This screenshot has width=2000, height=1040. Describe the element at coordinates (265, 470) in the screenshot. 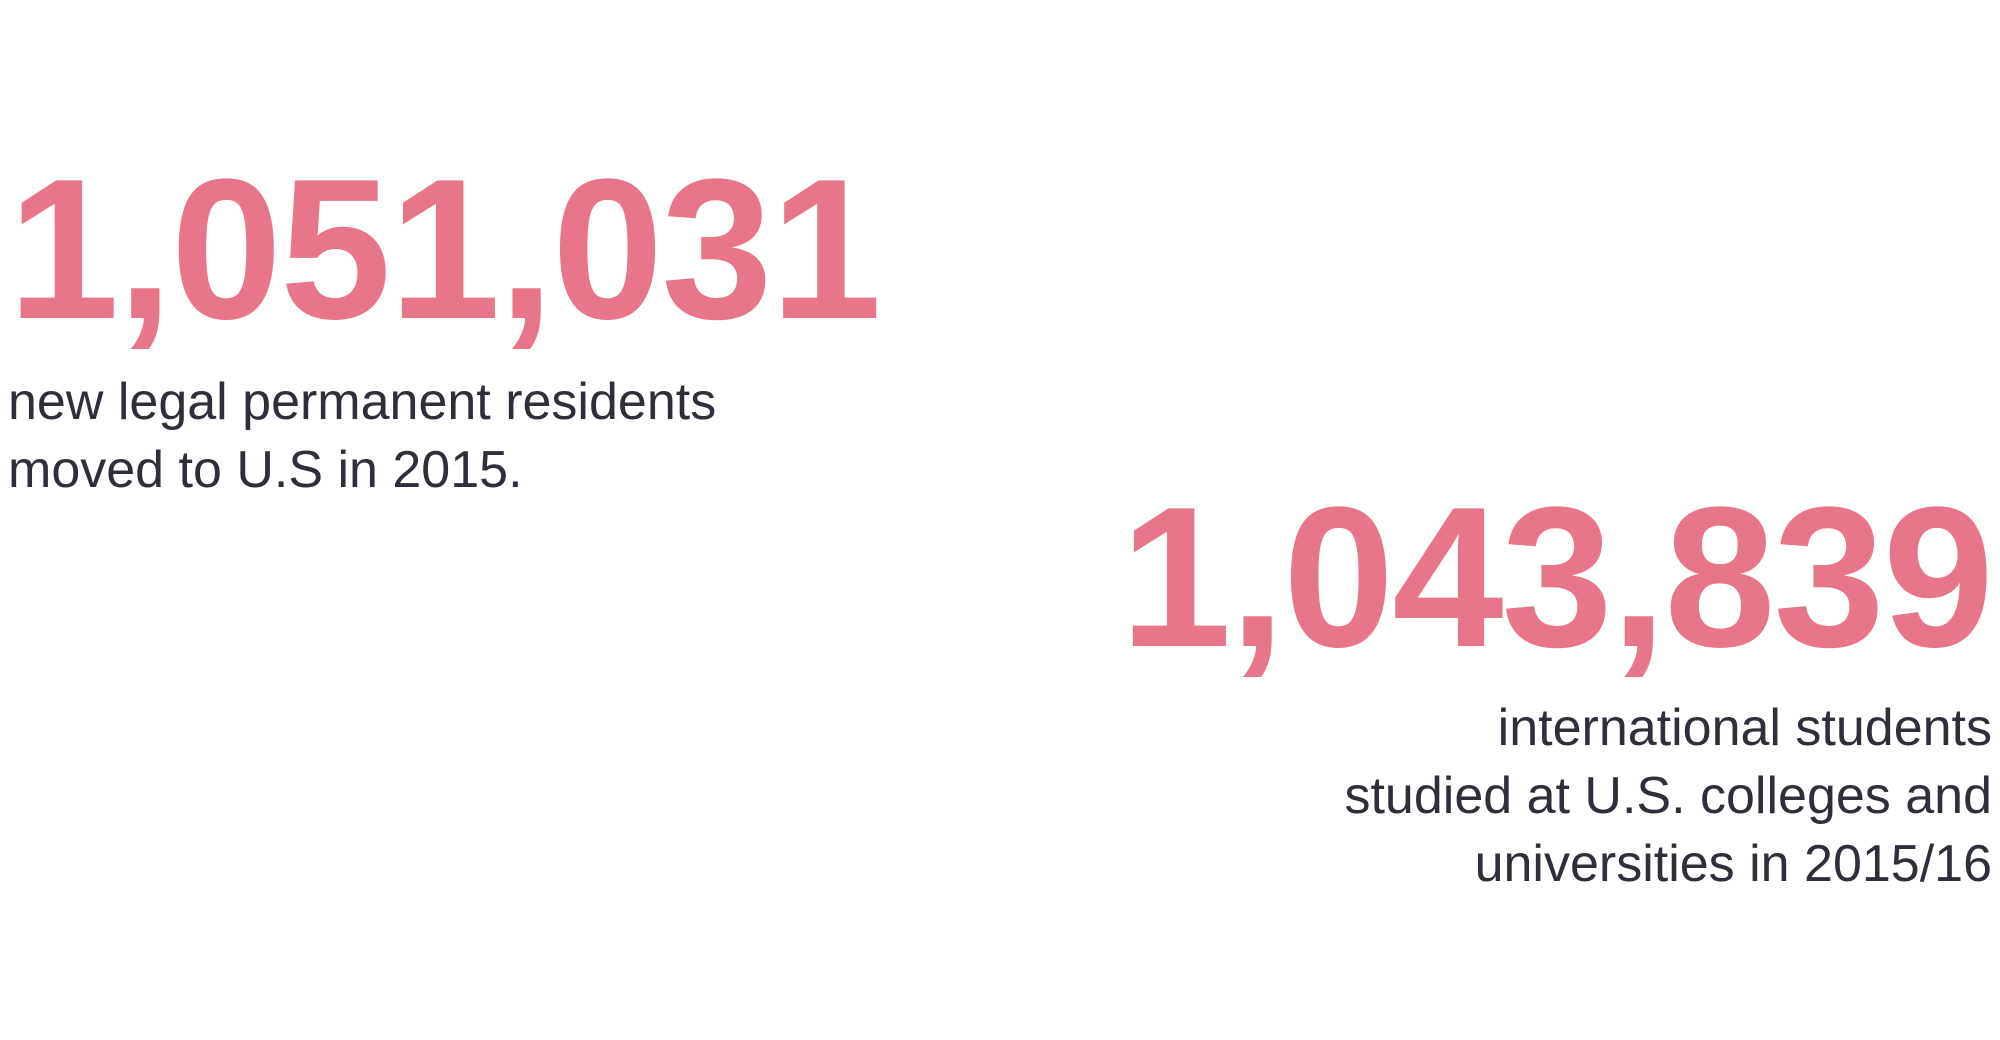

I see `caption-line: moved to U.S in 2015.` at that location.